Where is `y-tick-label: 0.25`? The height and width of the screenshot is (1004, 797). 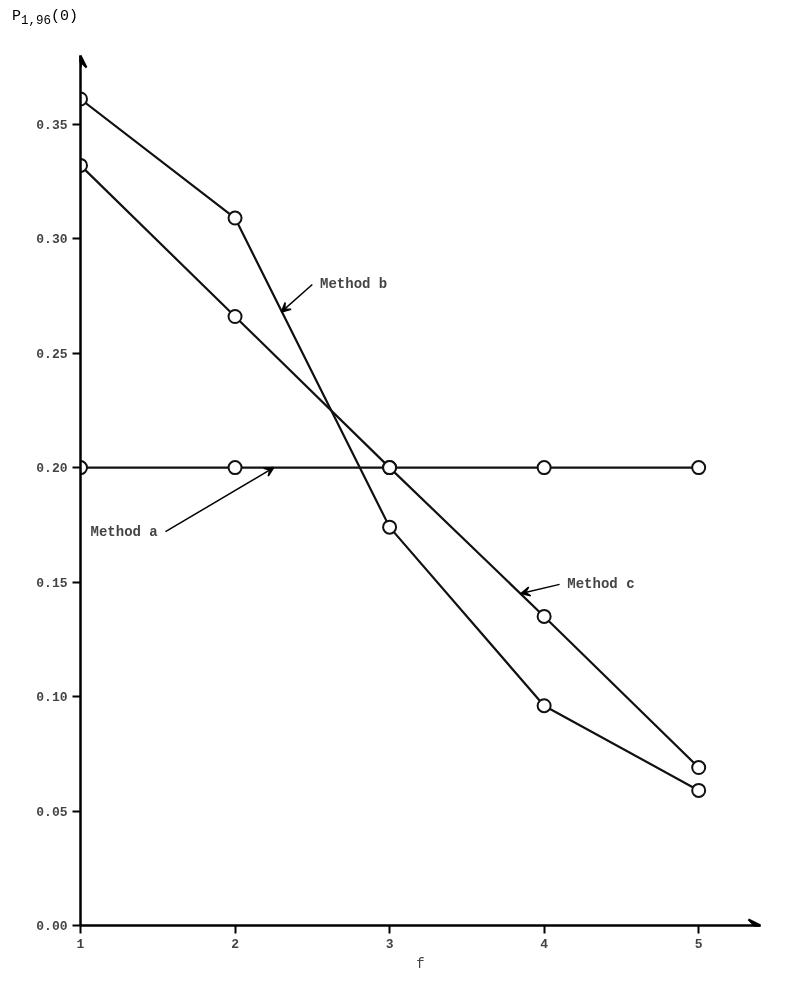
y-tick-label: 0.25 is located at coordinates (52, 354).